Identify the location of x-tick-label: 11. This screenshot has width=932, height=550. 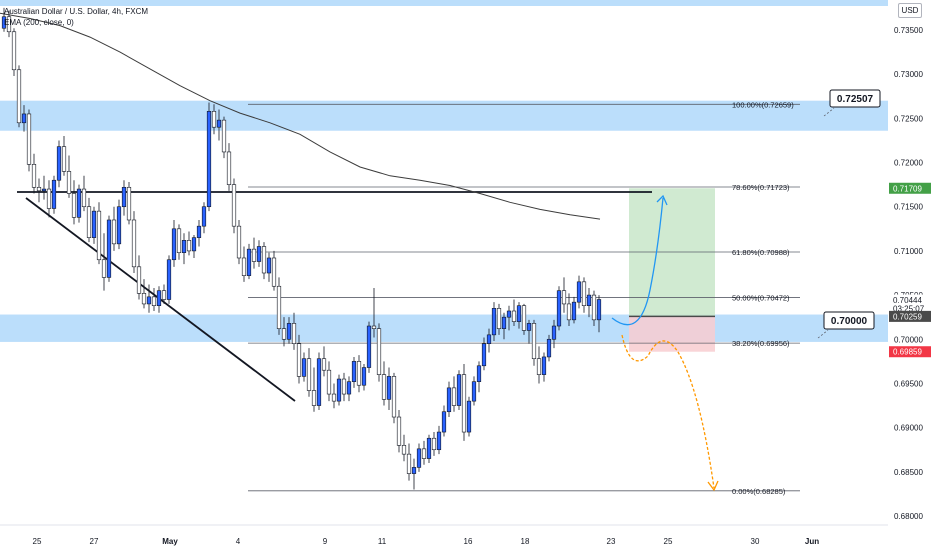
(382, 541).